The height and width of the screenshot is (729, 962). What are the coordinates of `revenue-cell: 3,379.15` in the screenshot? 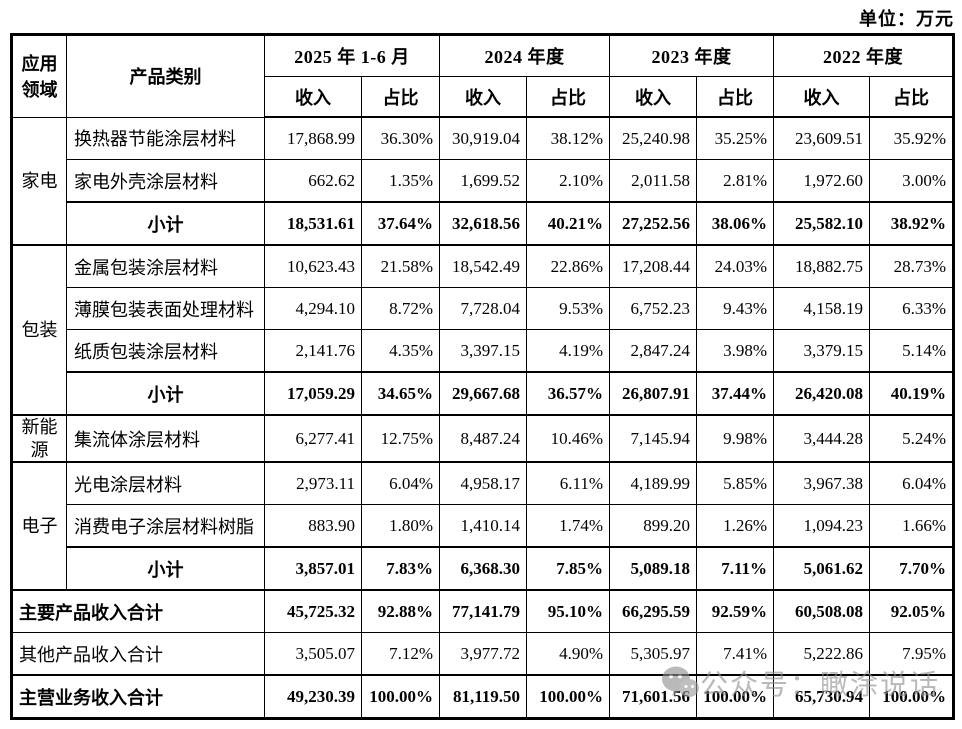 It's located at (821, 351).